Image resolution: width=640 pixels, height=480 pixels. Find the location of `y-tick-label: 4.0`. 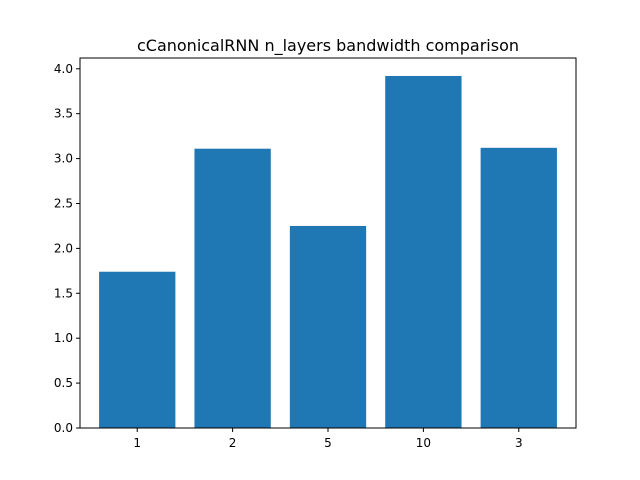

y-tick-label: 4.0 is located at coordinates (63, 69).